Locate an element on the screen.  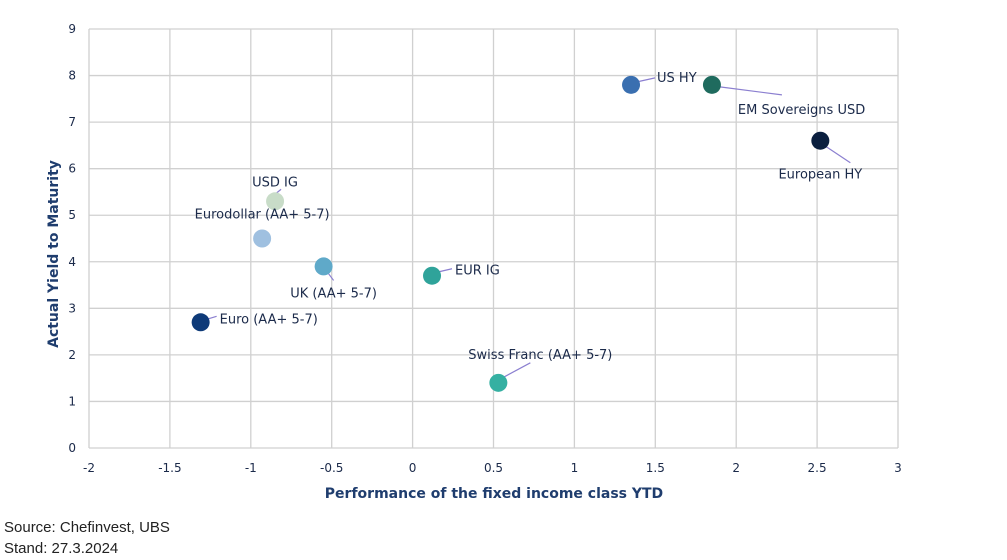
y-tick-label: 2 is located at coordinates (72, 355).